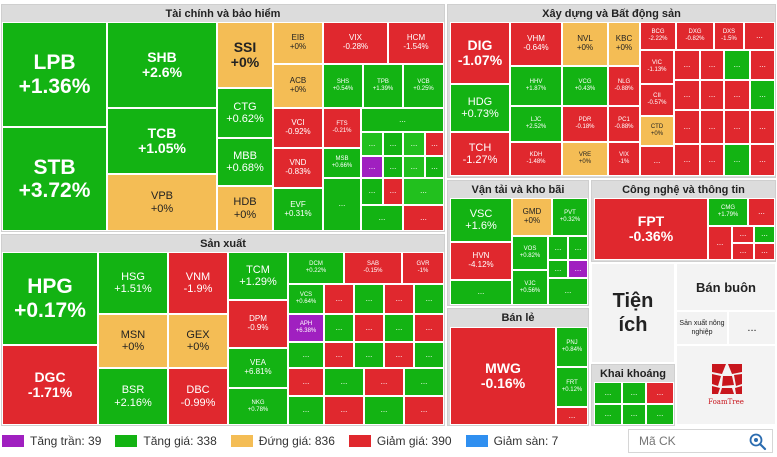 The height and width of the screenshot is (457, 777). I want to click on tile-vnm: VNM -1.9%, so click(198, 283).